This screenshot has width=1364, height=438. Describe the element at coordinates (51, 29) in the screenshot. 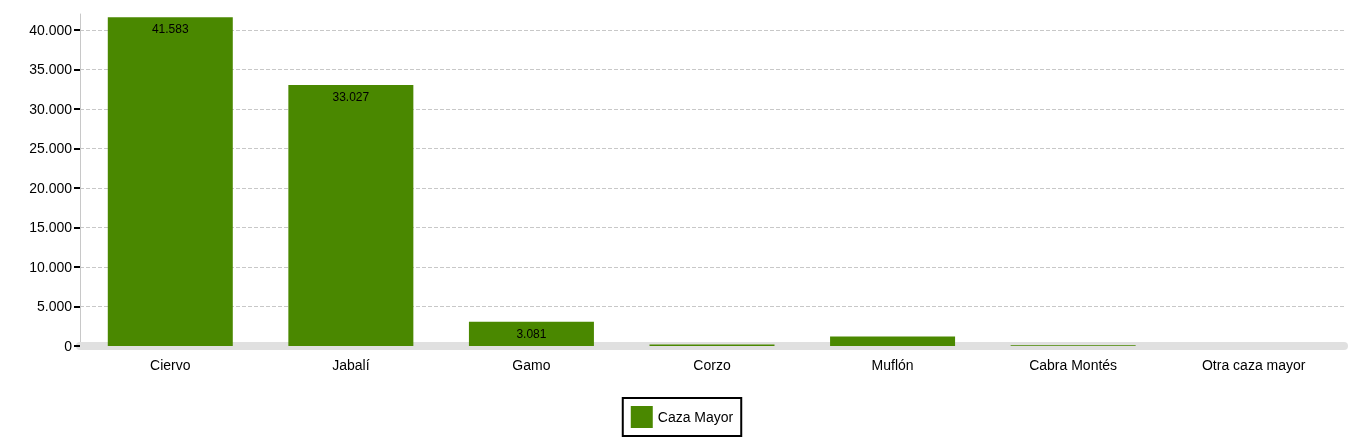

I see `y-tick-label: 40.000` at that location.